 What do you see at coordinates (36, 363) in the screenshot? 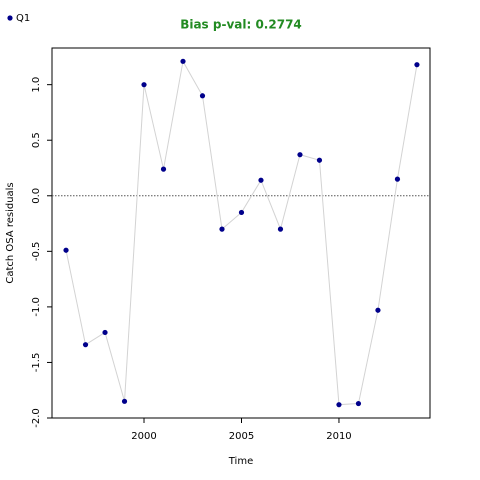
I see `y-tick-label: -1.5` at bounding box center [36, 363].